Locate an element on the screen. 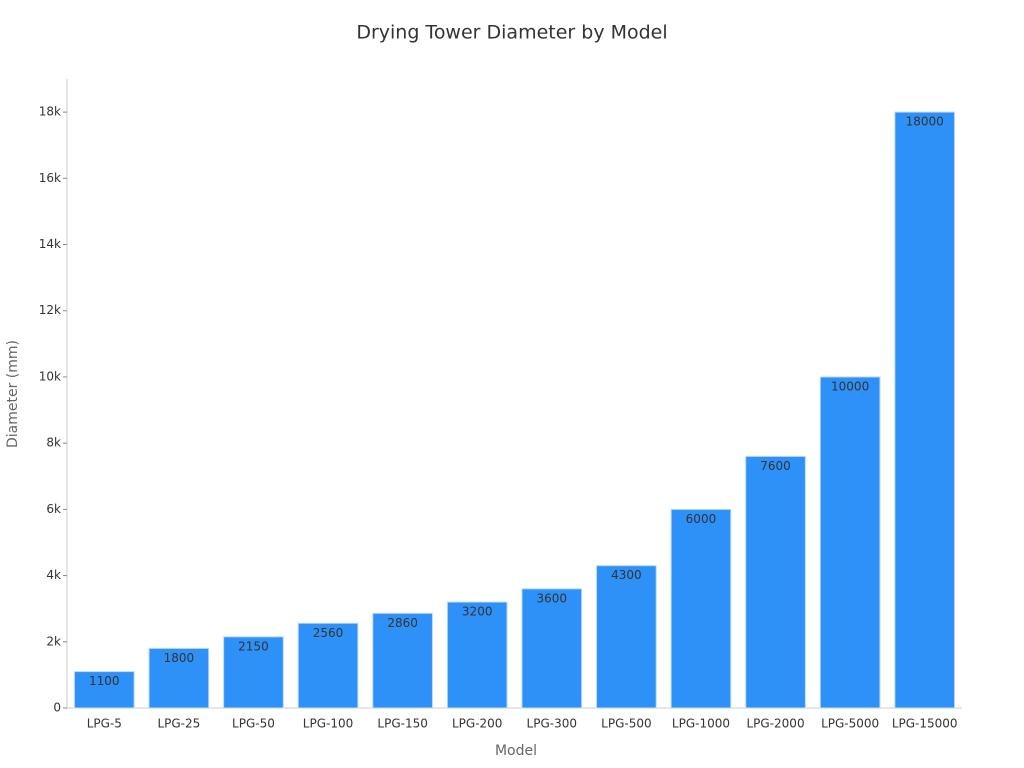 The height and width of the screenshot is (768, 1024). x-tick-label: LPG-100 is located at coordinates (328, 724).